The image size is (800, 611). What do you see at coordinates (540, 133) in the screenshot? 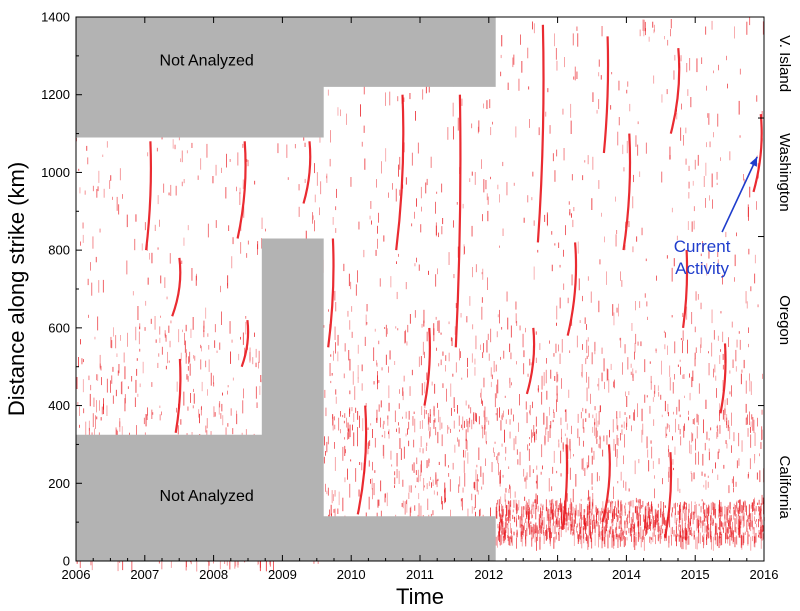
I see `tremor-episode` at bounding box center [540, 133].